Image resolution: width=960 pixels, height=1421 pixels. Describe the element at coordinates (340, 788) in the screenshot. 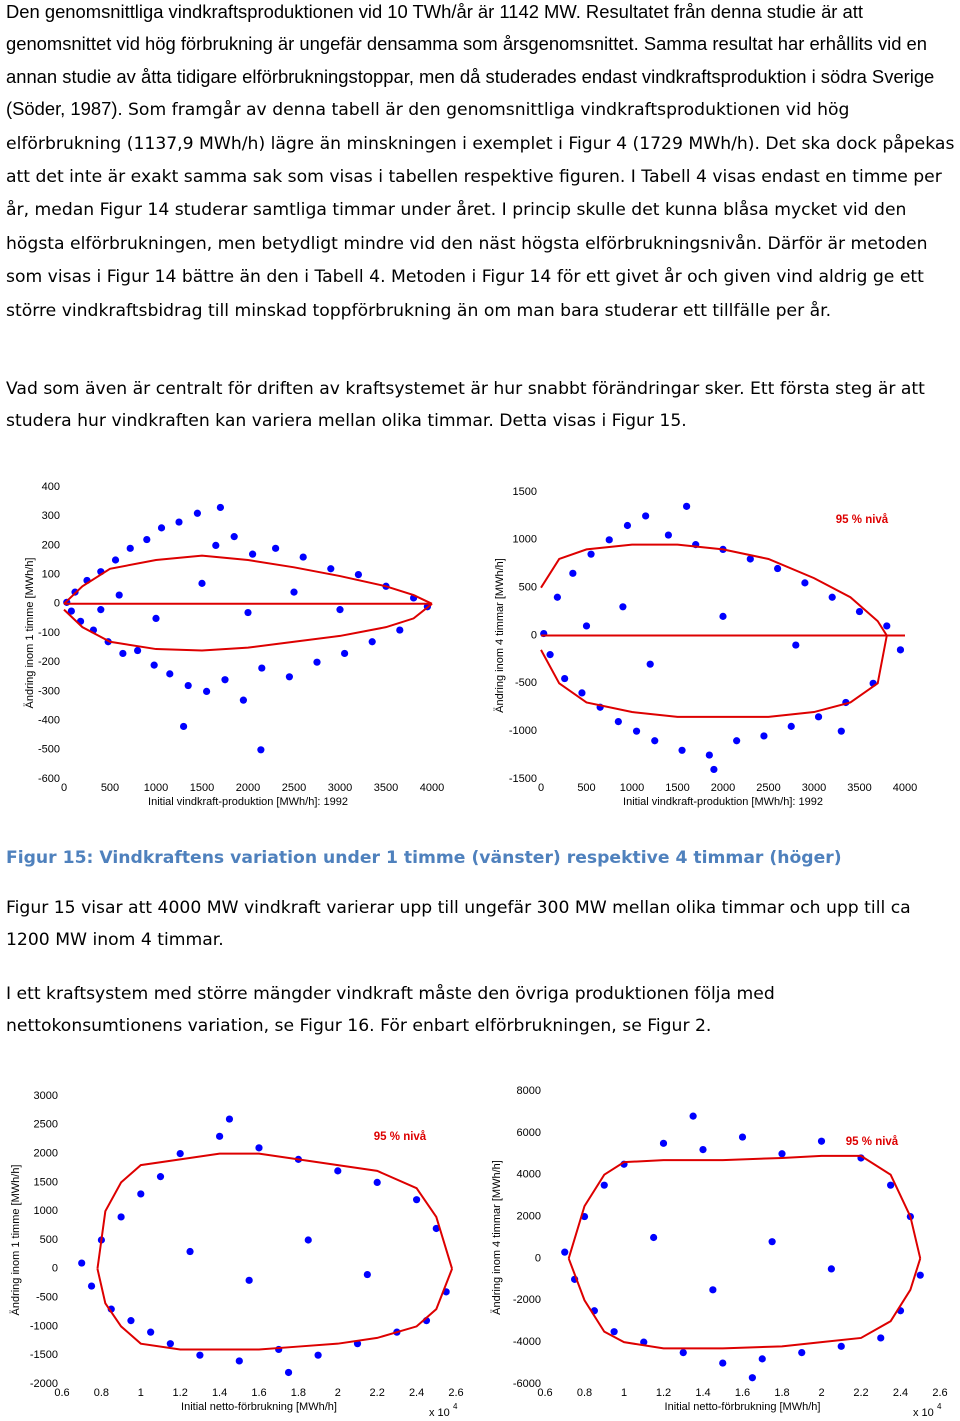

I see `x-tick-label: 3000` at that location.